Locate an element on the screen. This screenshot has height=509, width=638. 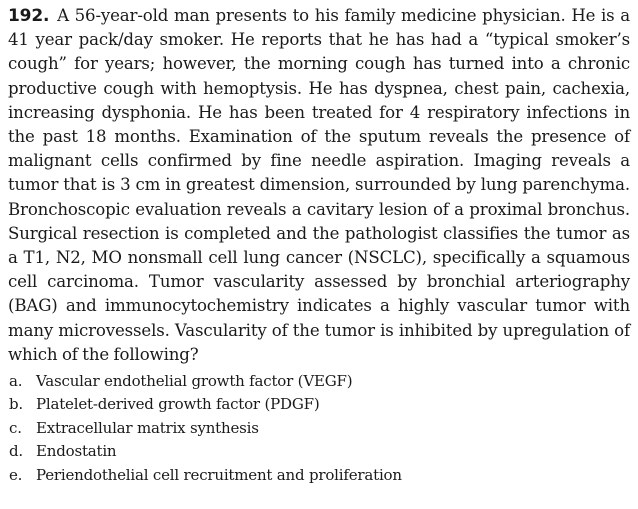
option-c: c. Extracellular matrix synthesis is located at coordinates (319, 428).